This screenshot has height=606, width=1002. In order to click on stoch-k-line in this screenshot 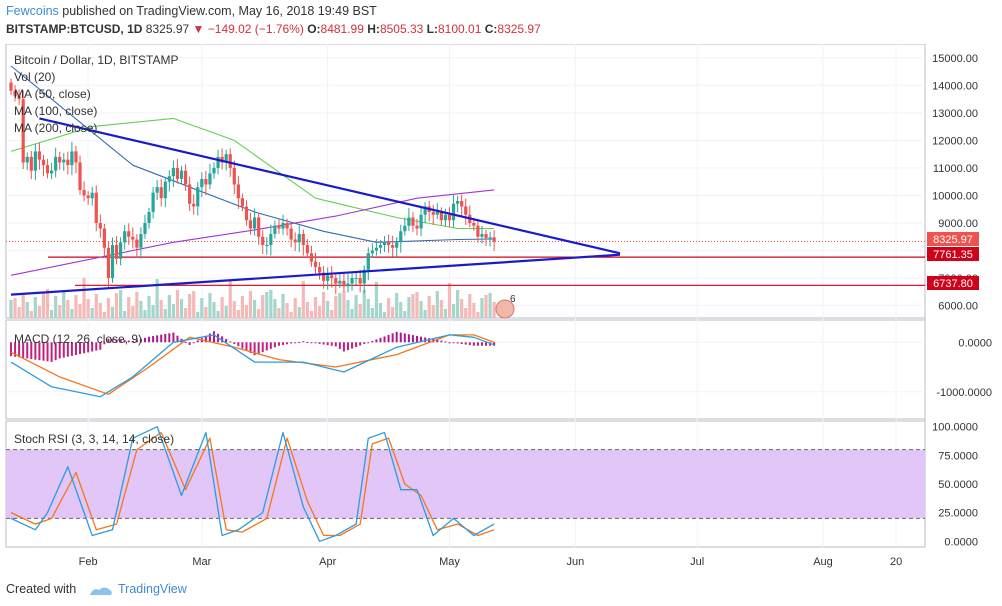, I will do `click(252, 484)`.